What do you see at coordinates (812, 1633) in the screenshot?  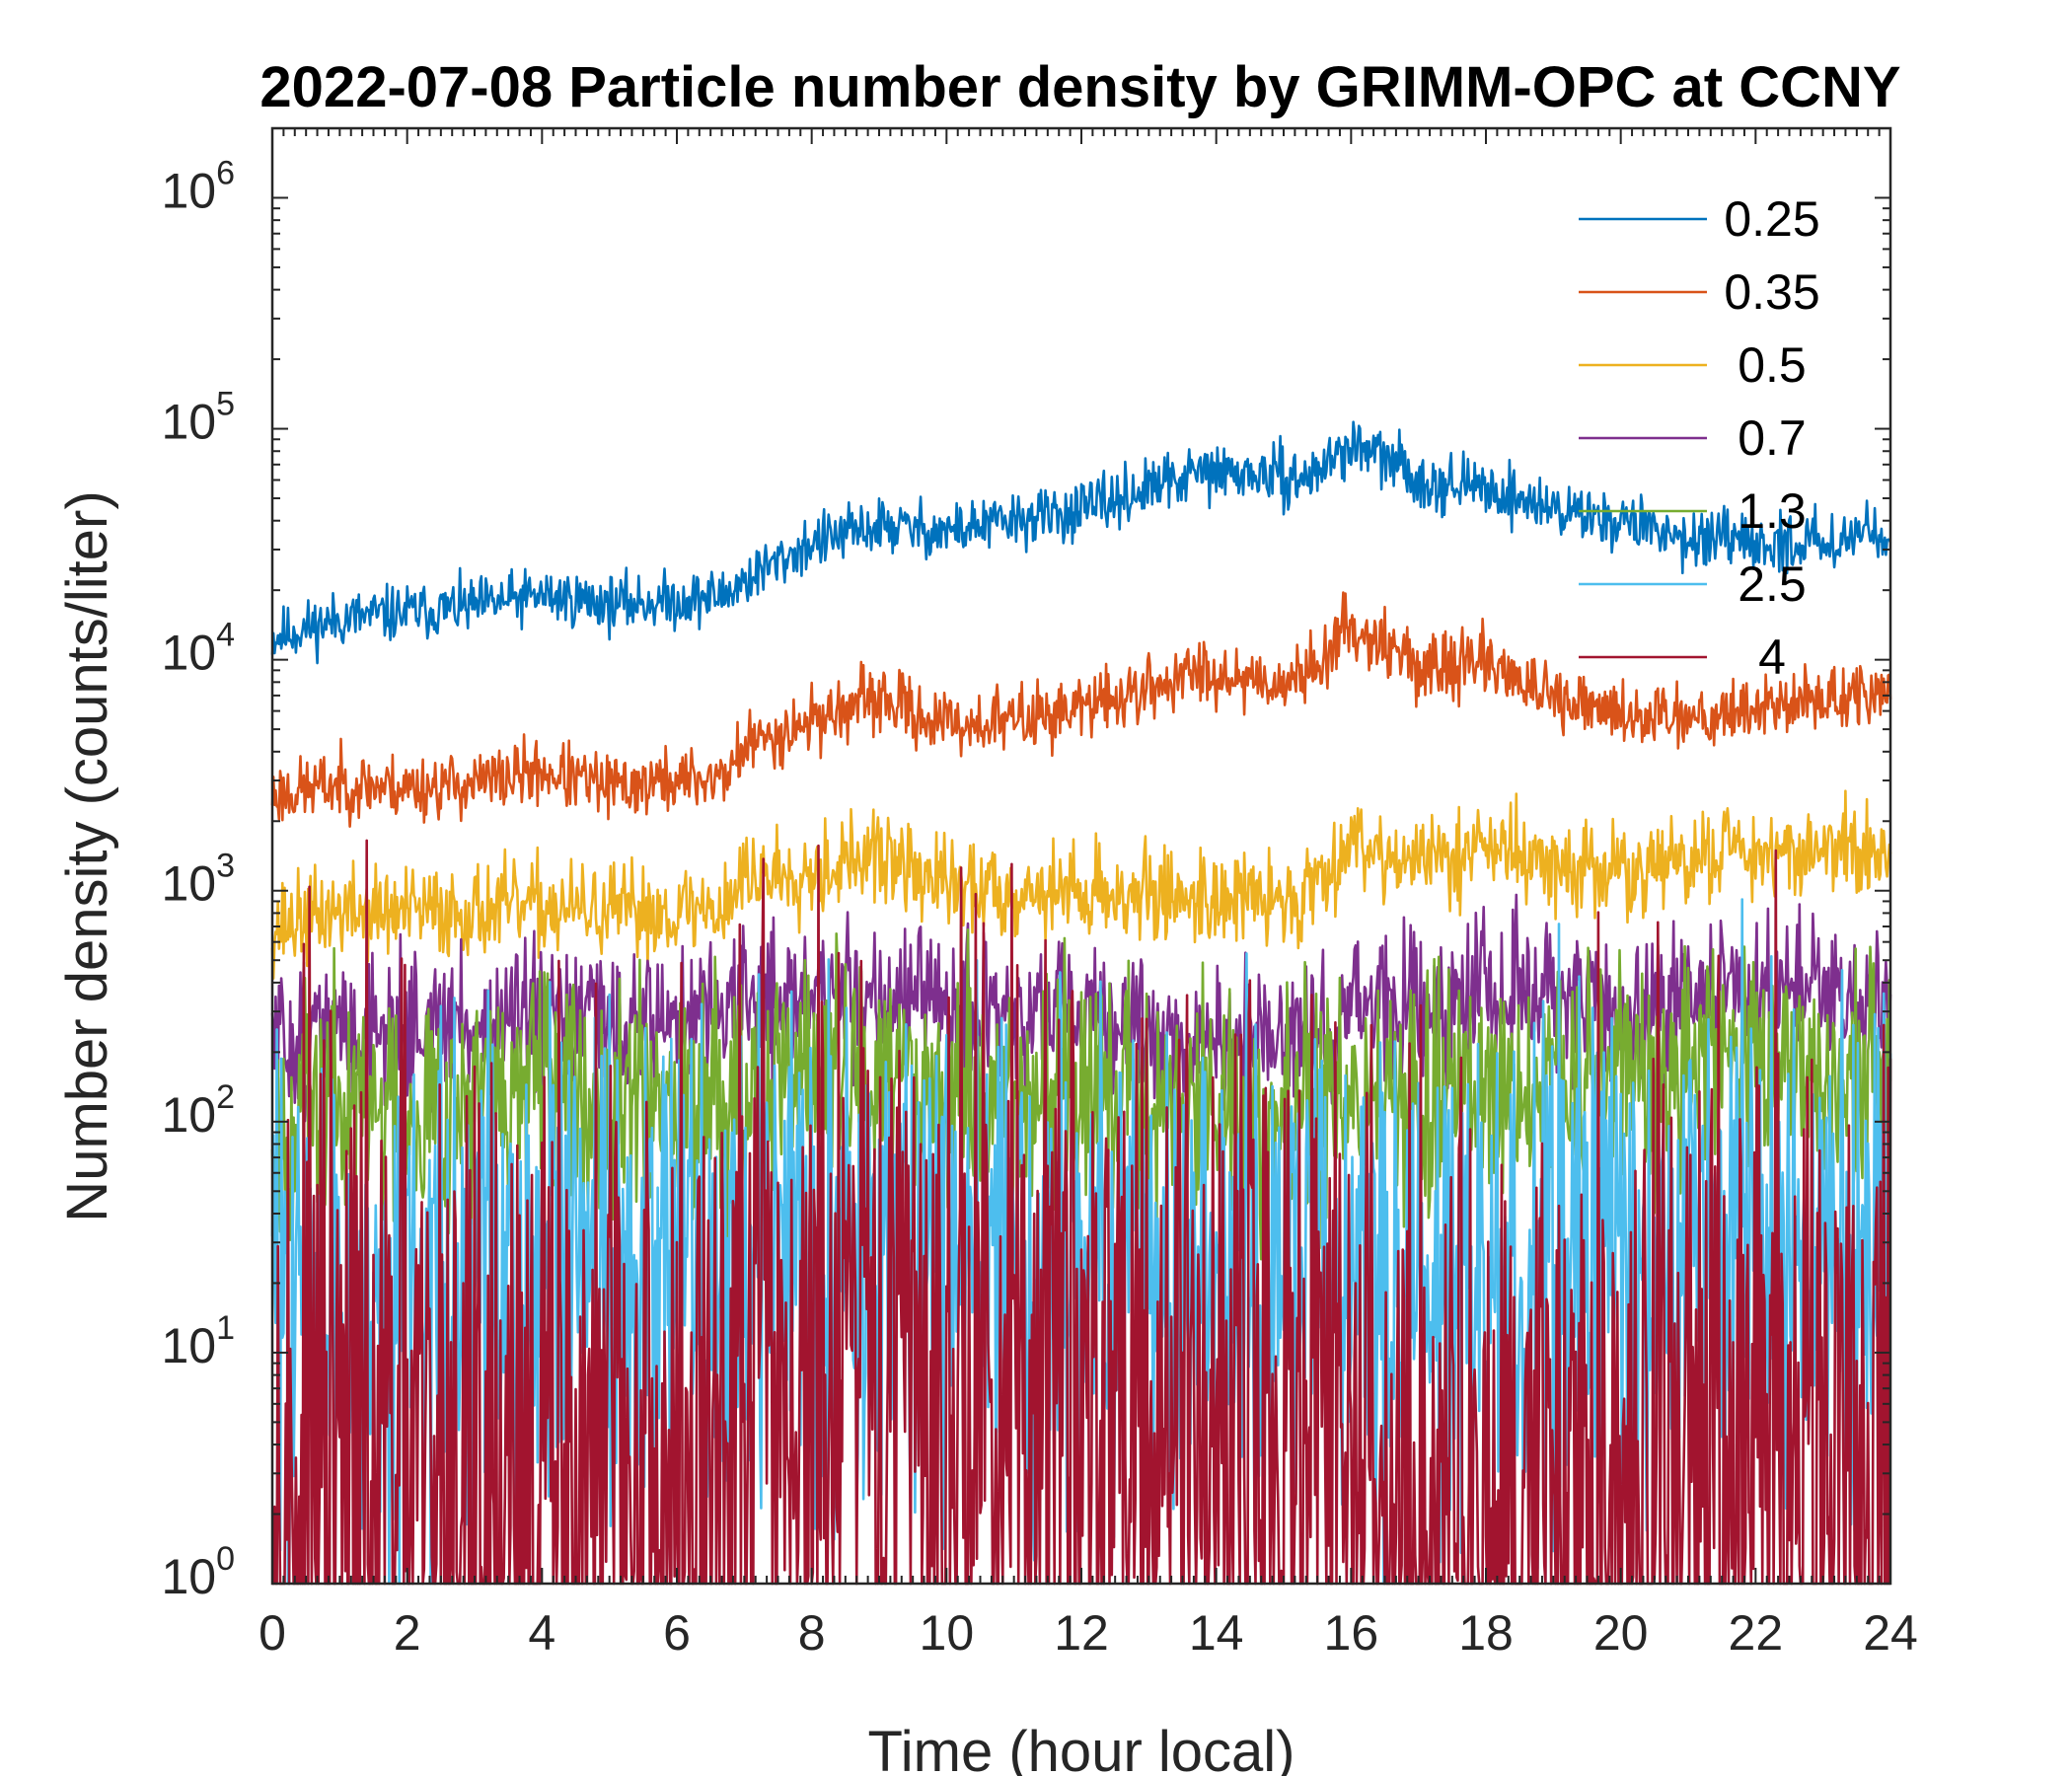 I see `x-tick-label: 8` at bounding box center [812, 1633].